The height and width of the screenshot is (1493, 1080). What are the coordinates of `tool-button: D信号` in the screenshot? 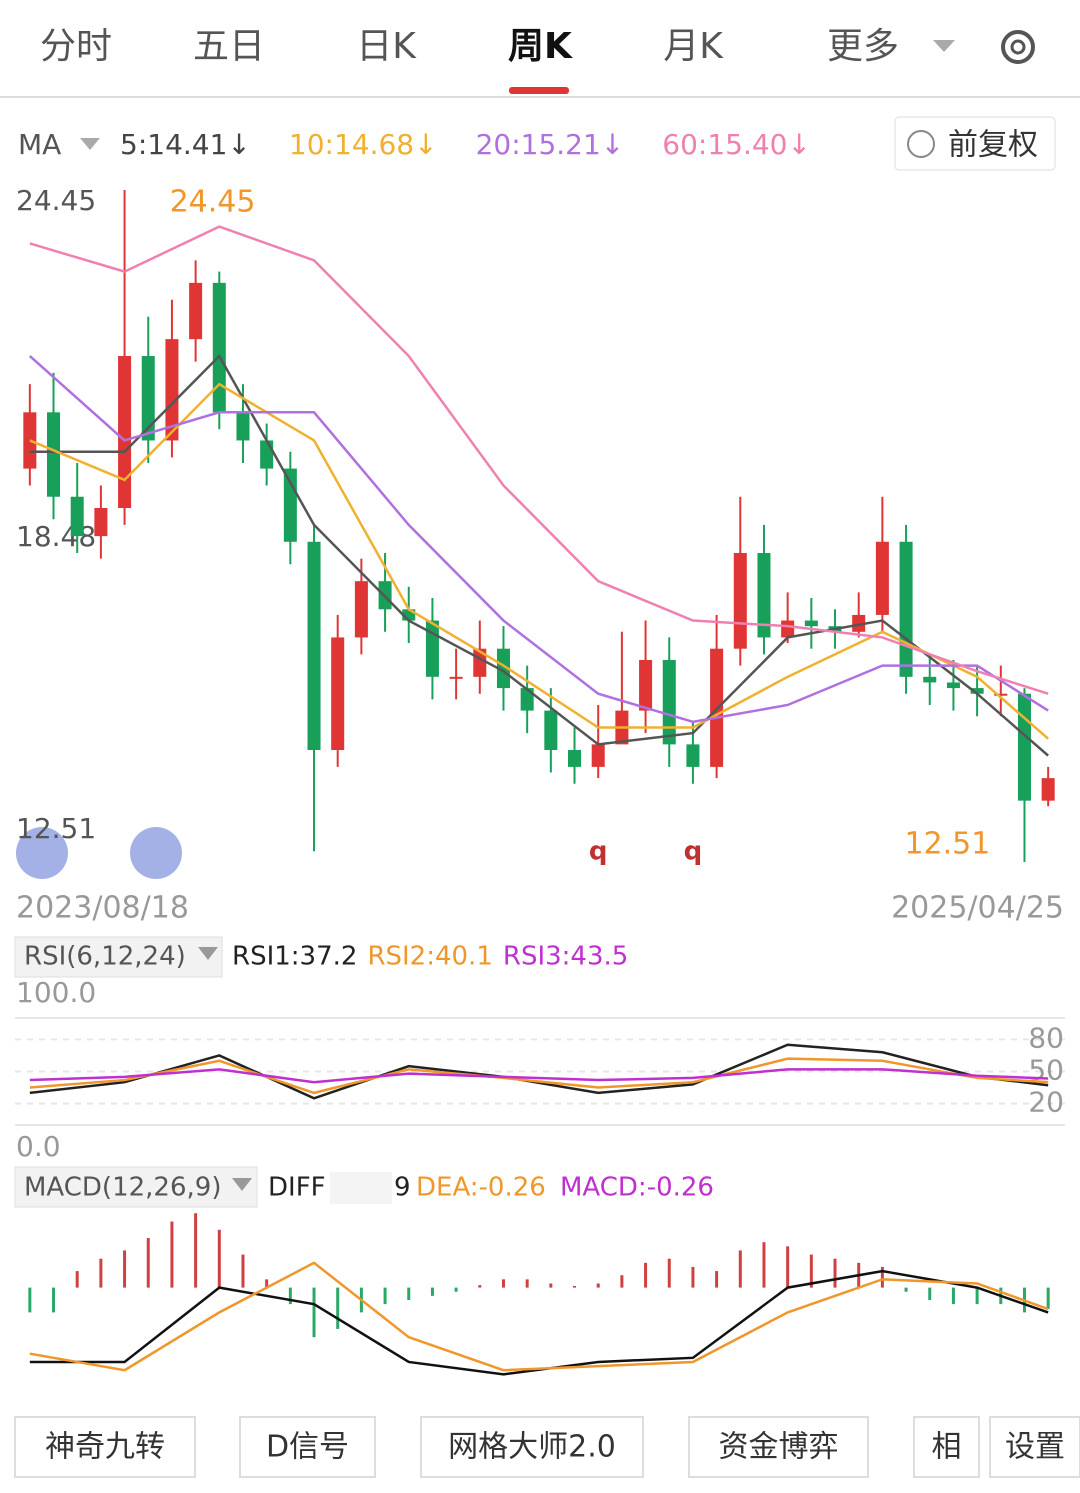 It's located at (307, 1447).